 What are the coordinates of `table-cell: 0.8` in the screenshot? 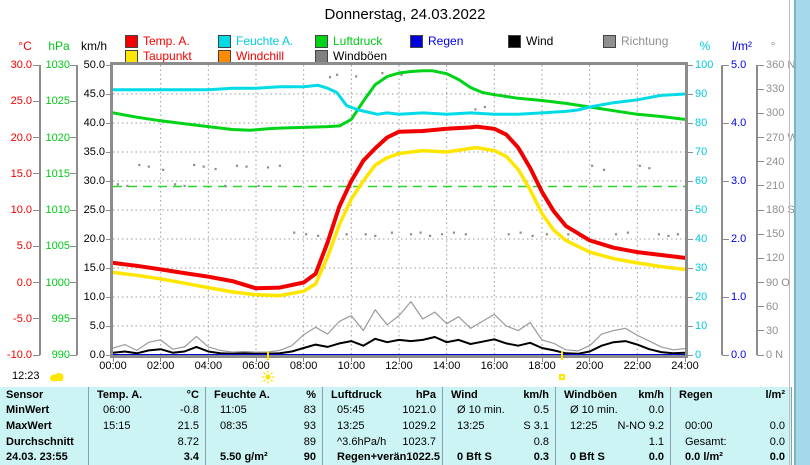 It's located at (498, 441).